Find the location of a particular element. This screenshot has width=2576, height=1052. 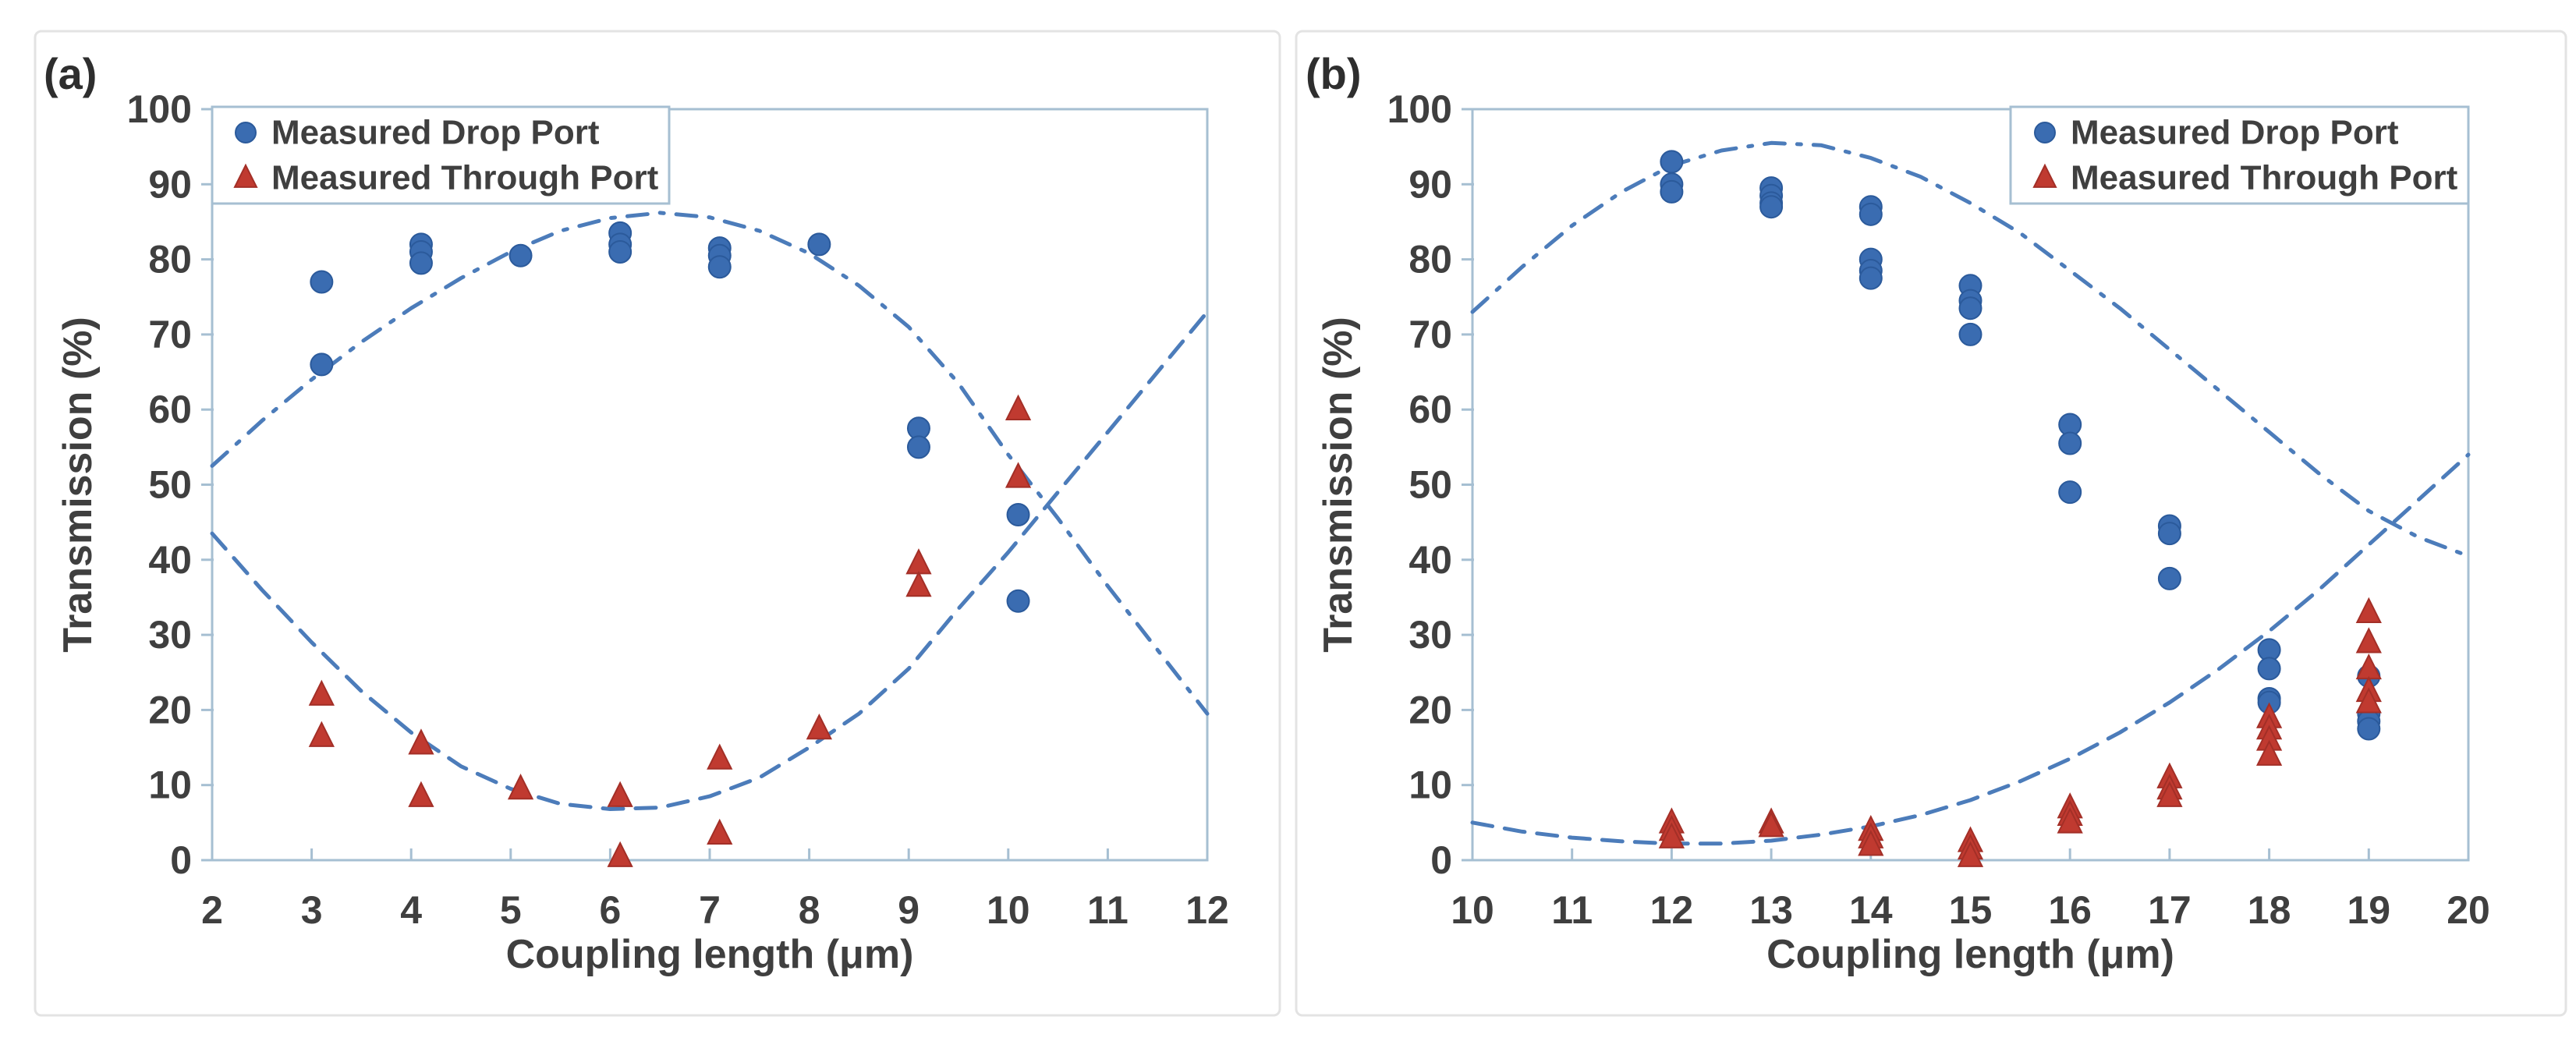

x-tick-label: 20 is located at coordinates (2469, 910).